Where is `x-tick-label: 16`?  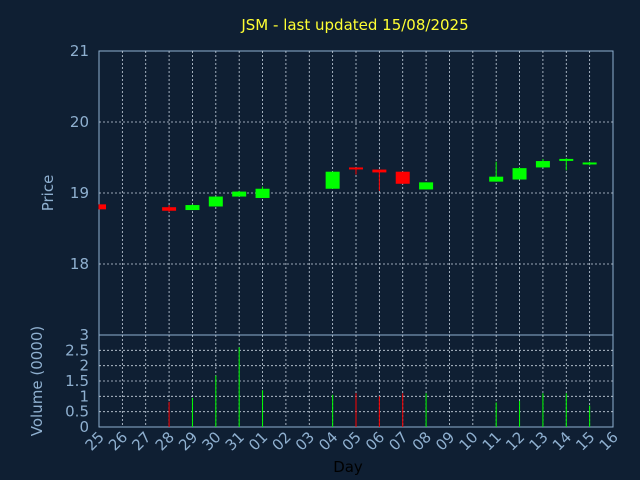
x-tick-label: 16 is located at coordinates (609, 441).